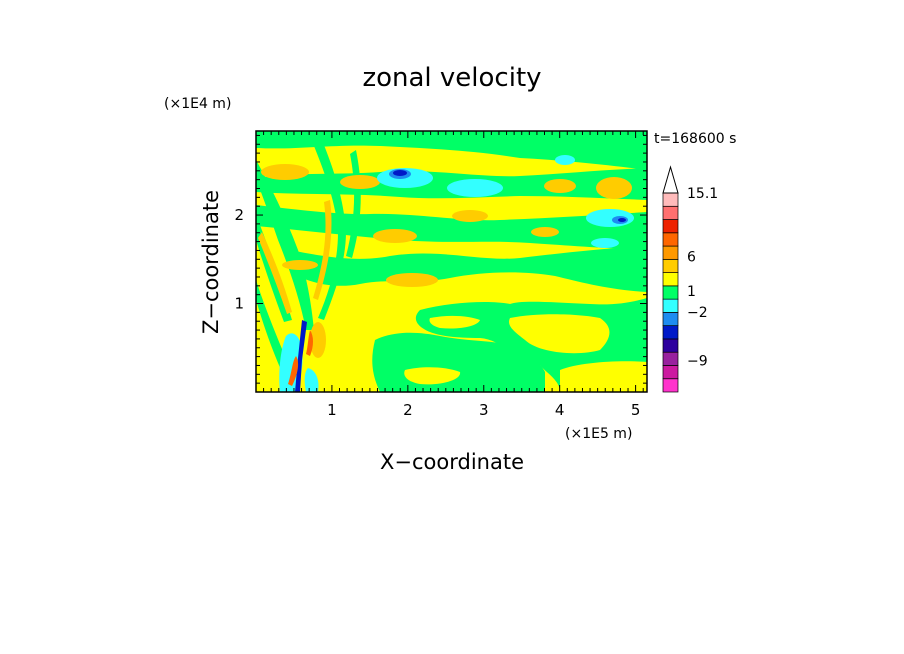 The width and height of the screenshot is (904, 654). Describe the element at coordinates (301, 356) in the screenshot. I see `contour-blue-column` at that location.